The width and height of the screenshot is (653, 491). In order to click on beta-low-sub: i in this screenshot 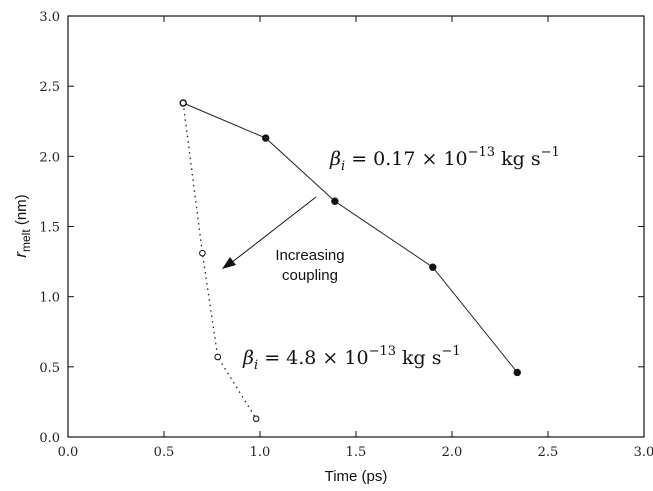, I will do `click(343, 166)`.